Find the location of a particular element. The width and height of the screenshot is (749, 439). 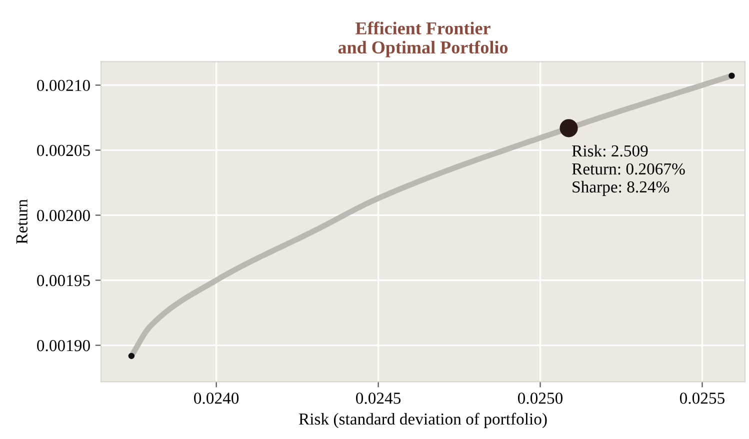

chart-title: Efficient Frontier and Optimal Portfolio is located at coordinates (423, 40).